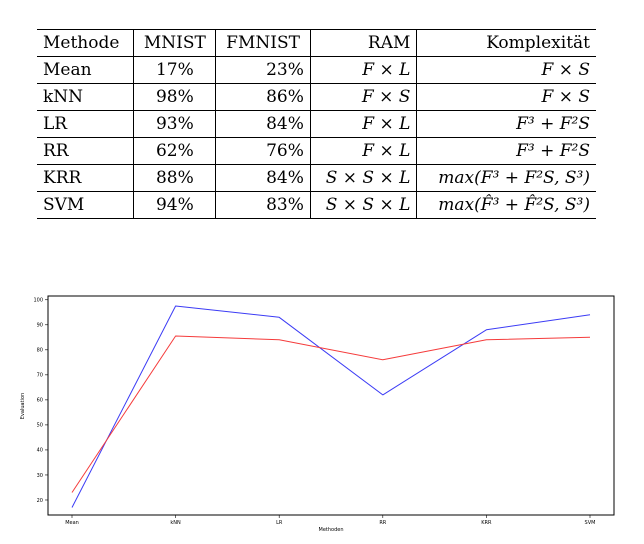 The image size is (644, 544). What do you see at coordinates (40, 451) in the screenshot?
I see `y-tick-label: 40` at bounding box center [40, 451].